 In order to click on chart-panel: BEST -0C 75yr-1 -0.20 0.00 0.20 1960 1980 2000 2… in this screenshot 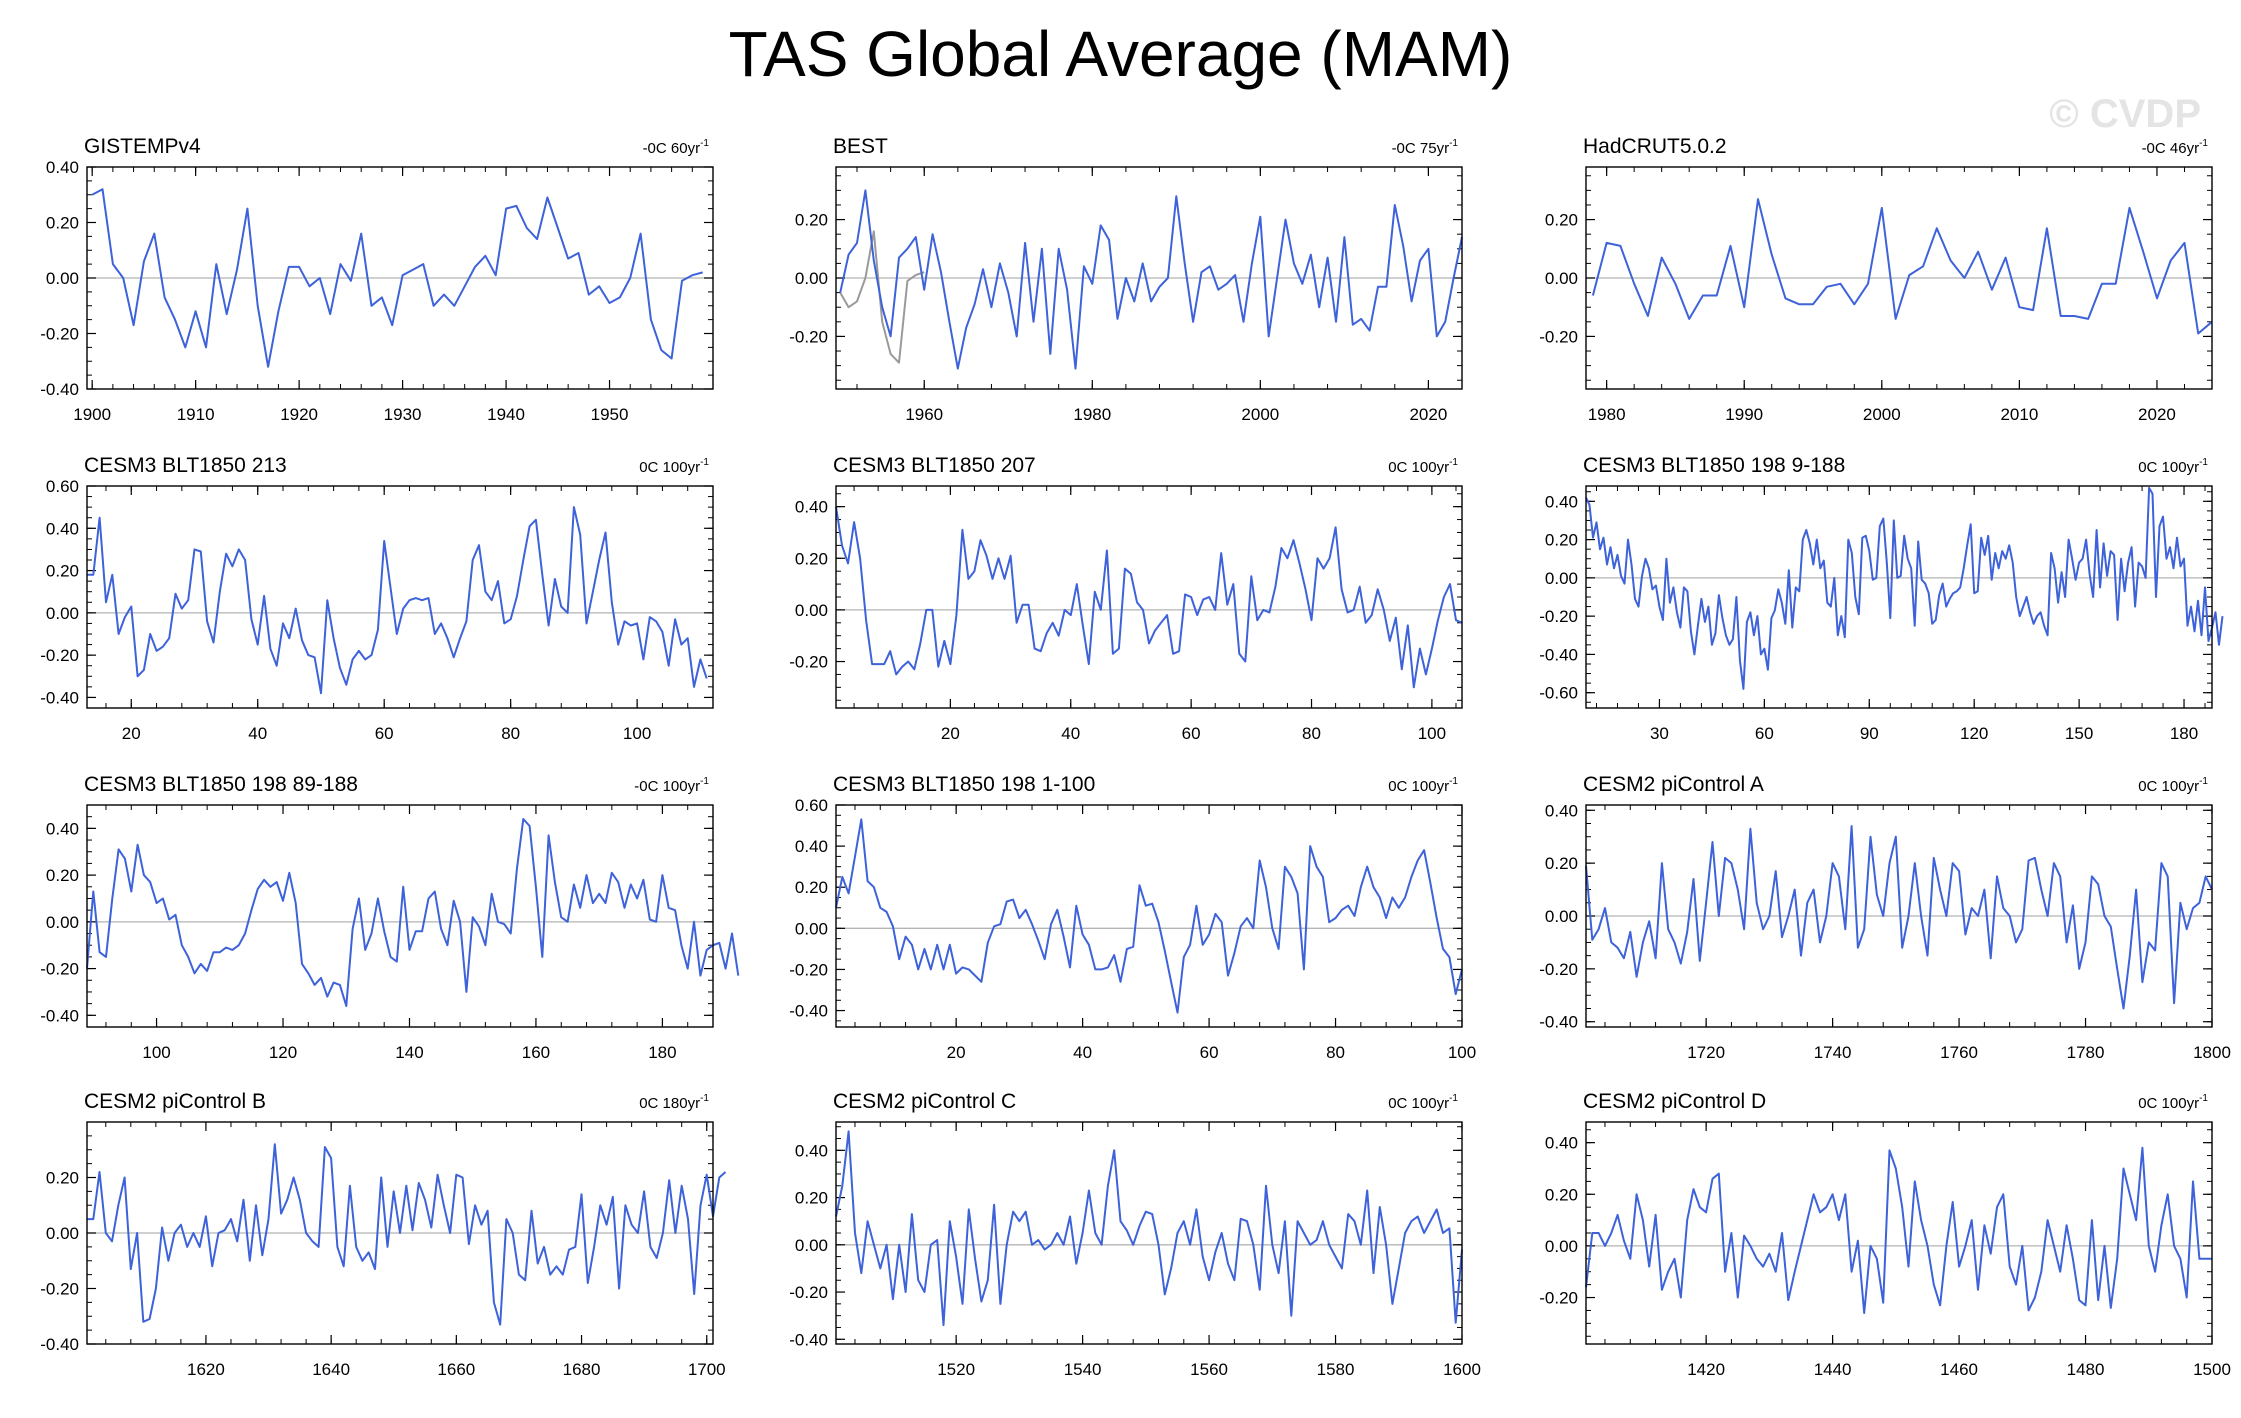, I will do `click(1126, 279)`.